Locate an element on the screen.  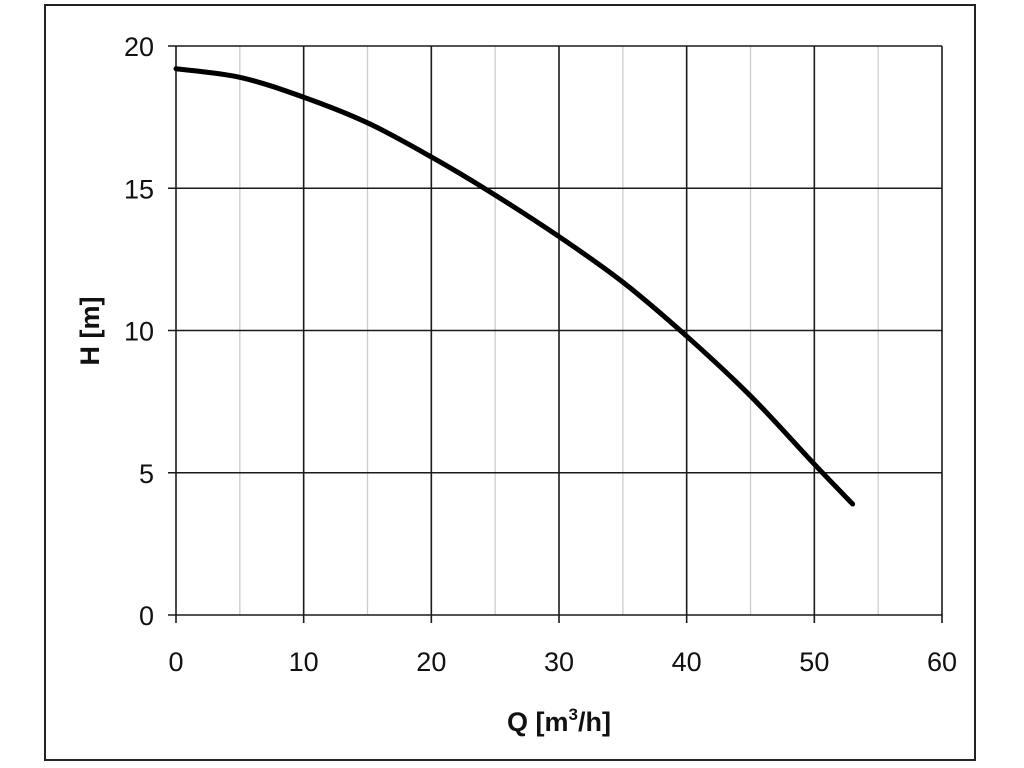
y-tick-label-10: 10 is located at coordinates (139, 332).